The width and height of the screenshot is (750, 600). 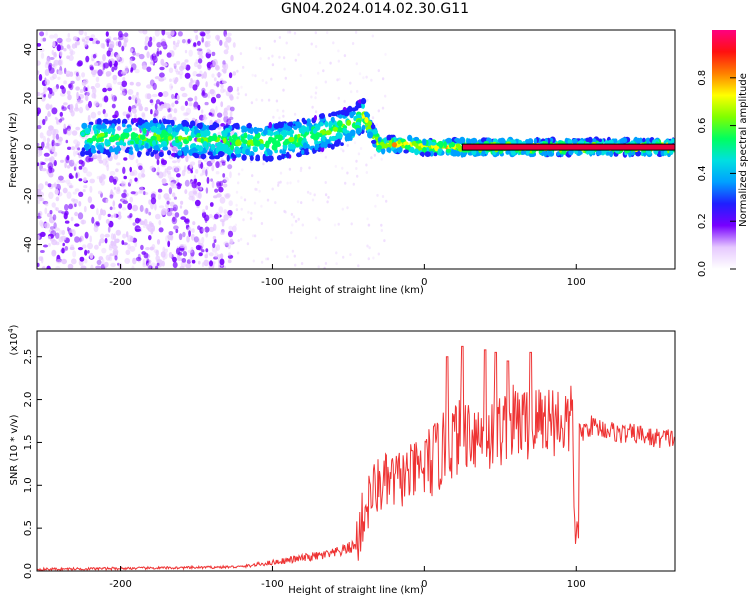 What do you see at coordinates (28, 147) in the screenshot?
I see `y-tick-label: 0` at bounding box center [28, 147].